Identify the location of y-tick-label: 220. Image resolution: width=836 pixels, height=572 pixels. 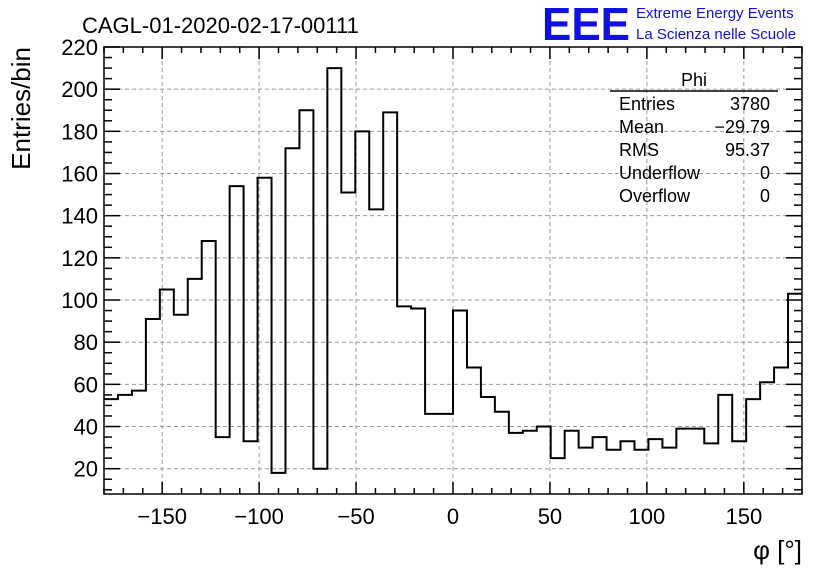
(79, 47).